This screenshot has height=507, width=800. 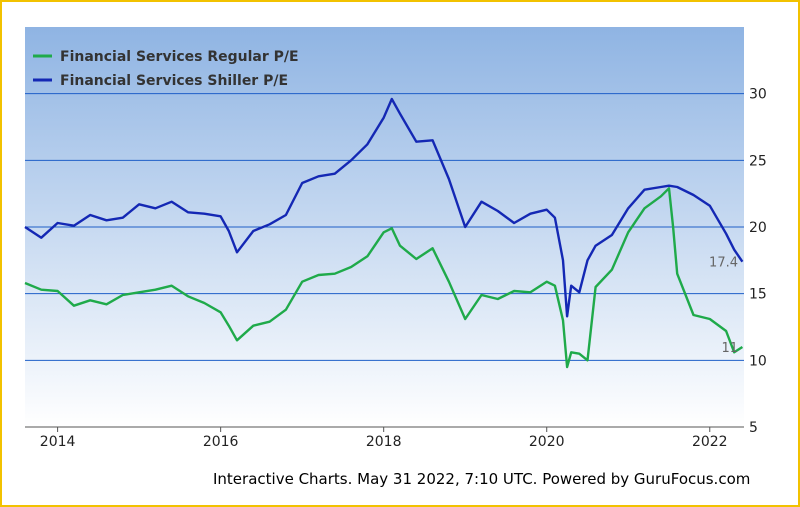 I want to click on y-tick-label: 25, so click(x=758, y=161).